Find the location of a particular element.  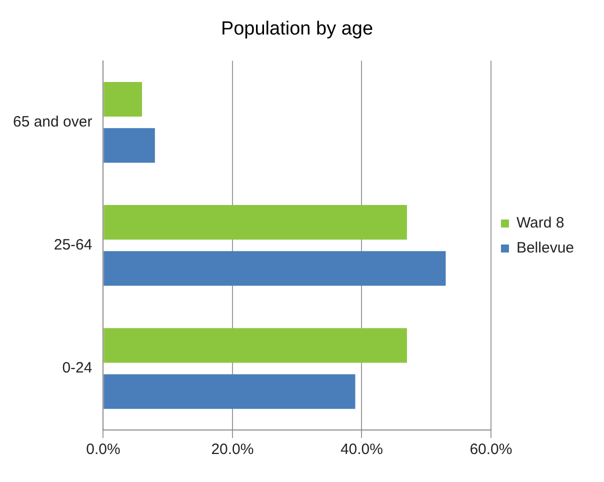

x-tick-label: 60.0% is located at coordinates (491, 449).